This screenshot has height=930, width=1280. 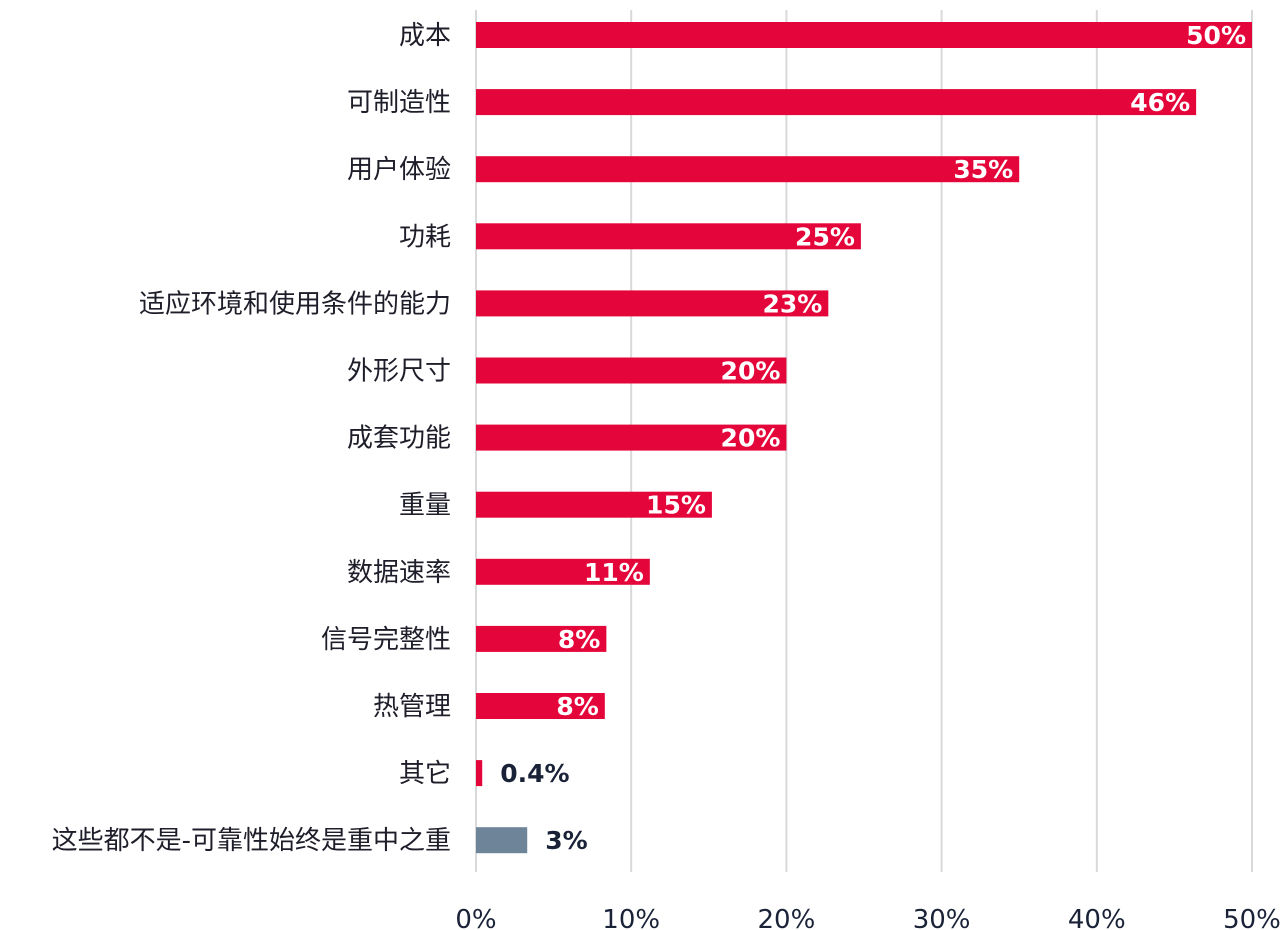 What do you see at coordinates (399, 103) in the screenshot?
I see `category-label: 可制造性` at bounding box center [399, 103].